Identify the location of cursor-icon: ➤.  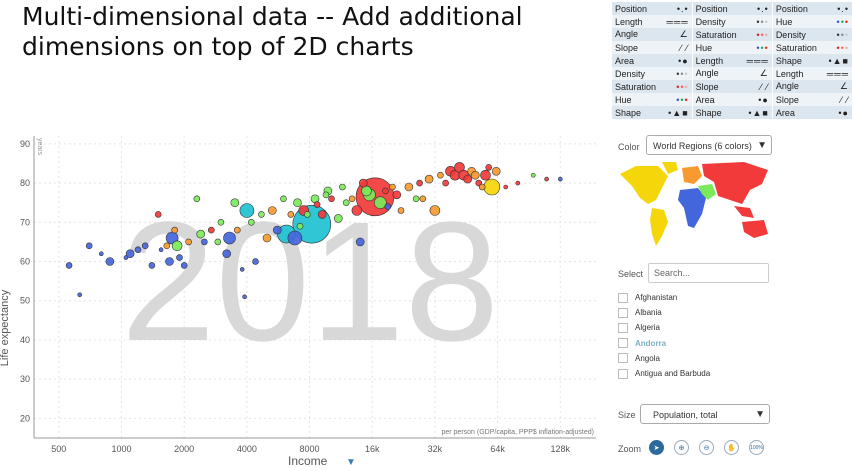
(656, 447).